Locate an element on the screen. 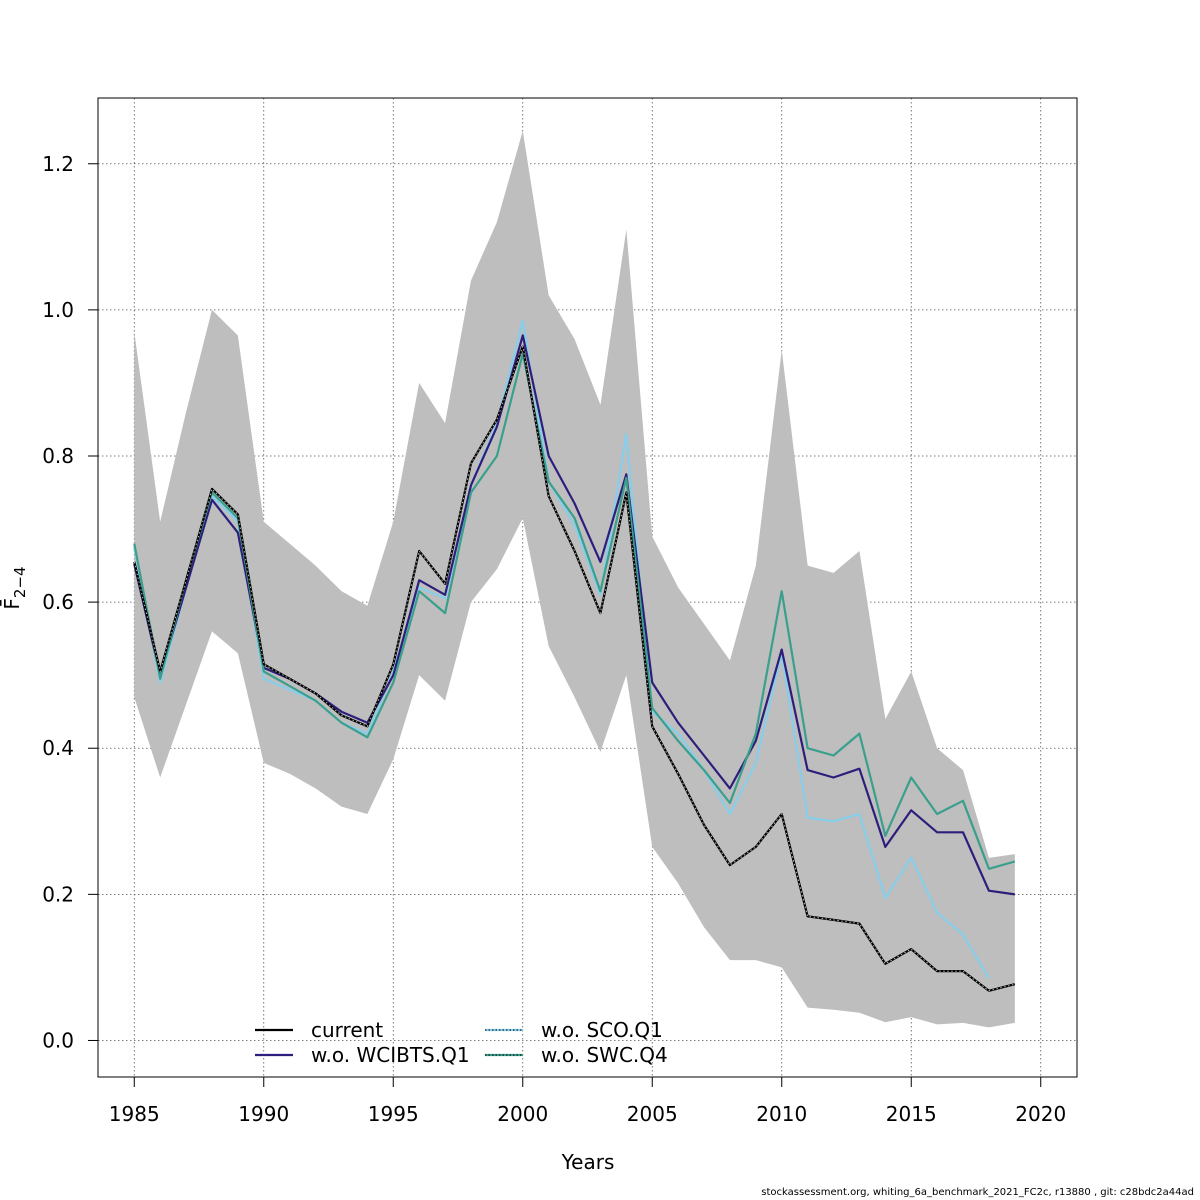  x-tick-label-2005: 2005 is located at coordinates (652, 1114).